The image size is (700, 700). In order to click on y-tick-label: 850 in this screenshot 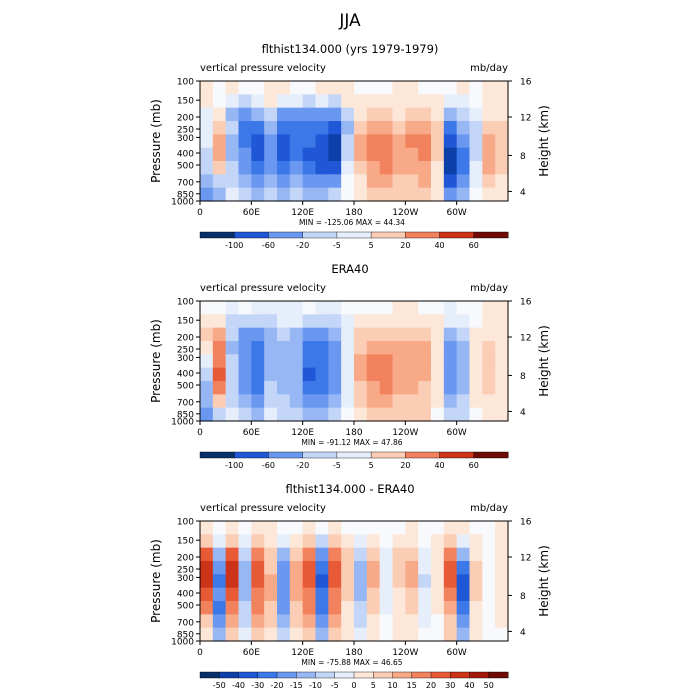, I will do `click(185, 635)`.